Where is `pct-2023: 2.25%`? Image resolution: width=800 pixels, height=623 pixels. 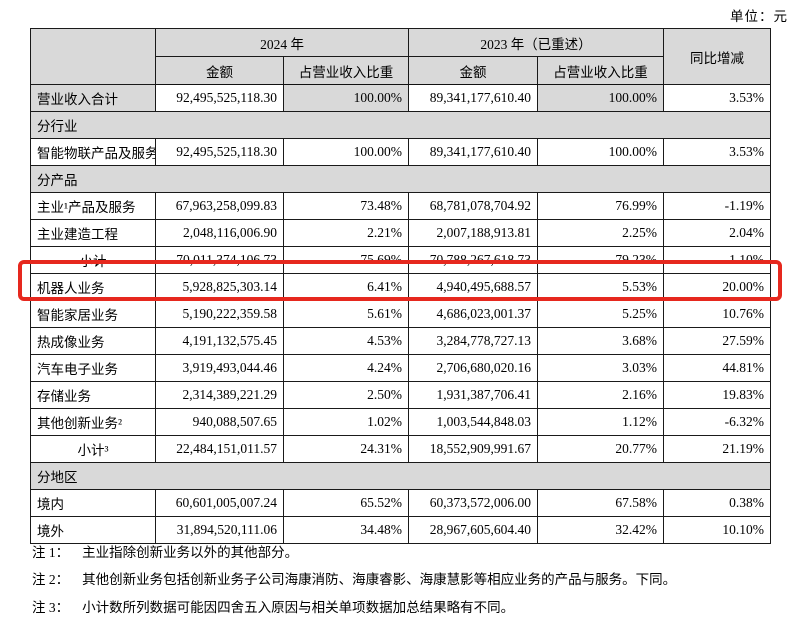
pct-2023: 2.25% is located at coordinates (600, 233).